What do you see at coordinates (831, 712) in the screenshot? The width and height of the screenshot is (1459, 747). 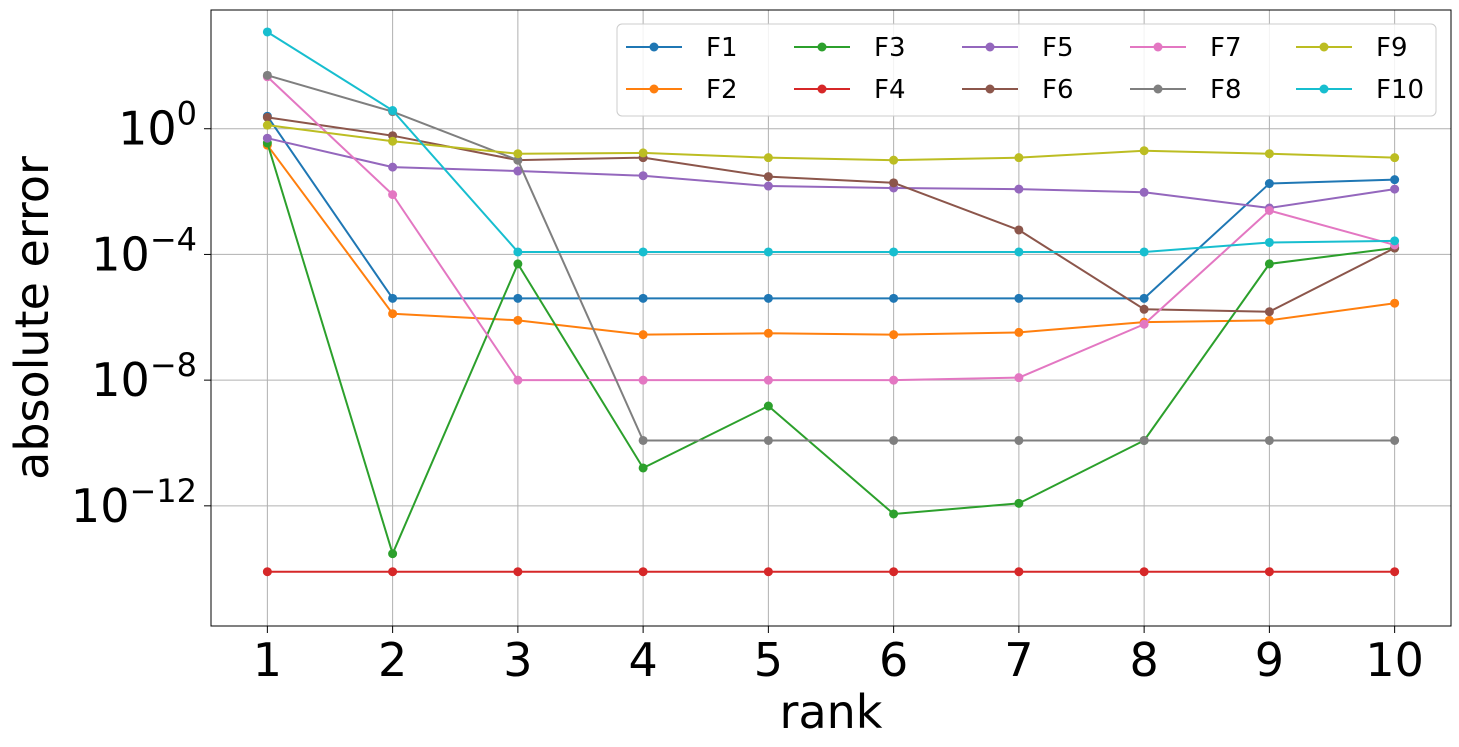 I see `x-axis-title: rank` at bounding box center [831, 712].